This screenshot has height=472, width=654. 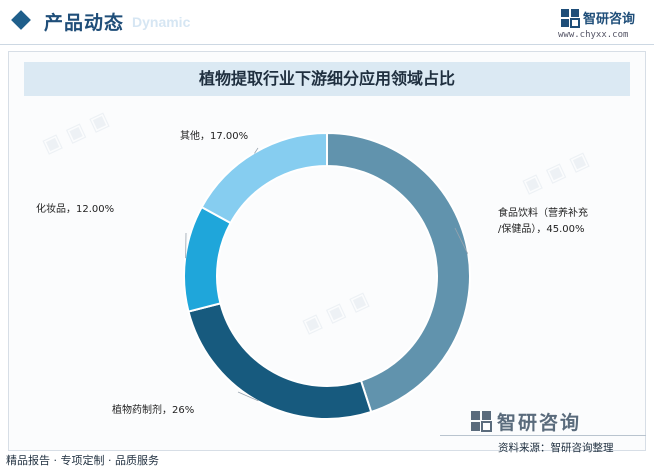 What do you see at coordinates (539, 423) in the screenshot?
I see `source-brand: 智研咨询` at bounding box center [539, 423].